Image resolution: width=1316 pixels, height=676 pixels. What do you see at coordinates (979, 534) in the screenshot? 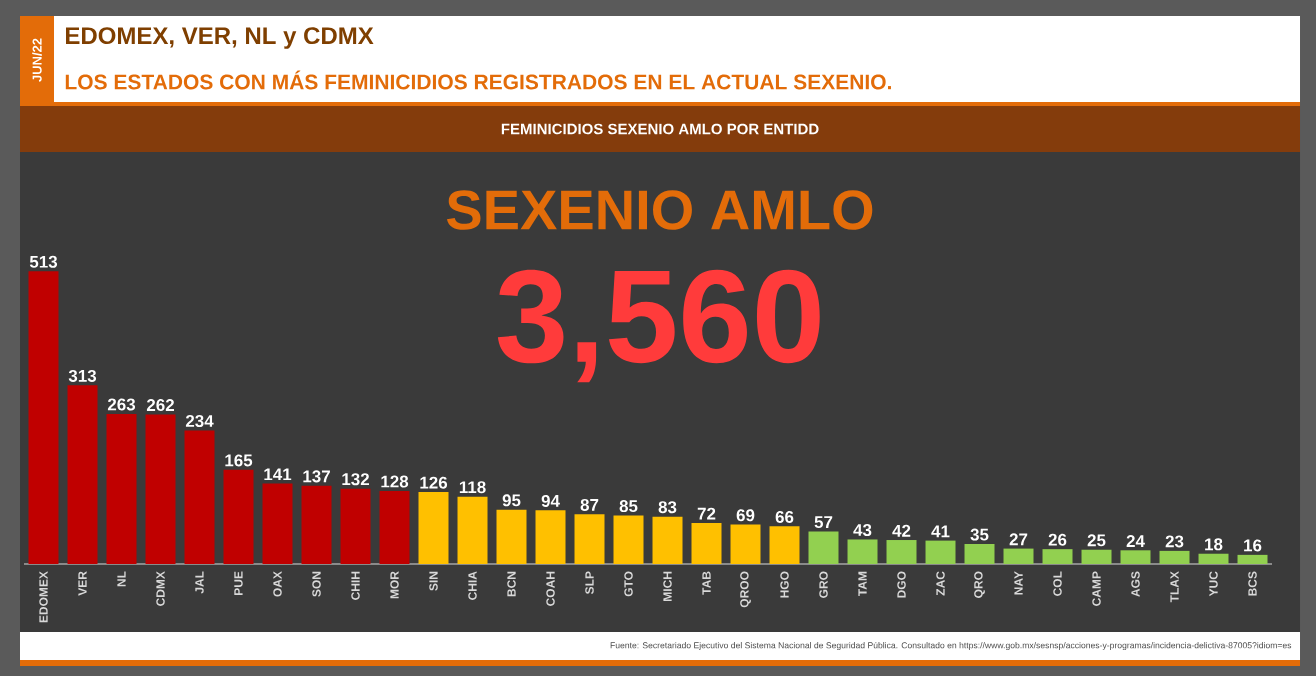
I see `data-label: 35` at bounding box center [979, 534].